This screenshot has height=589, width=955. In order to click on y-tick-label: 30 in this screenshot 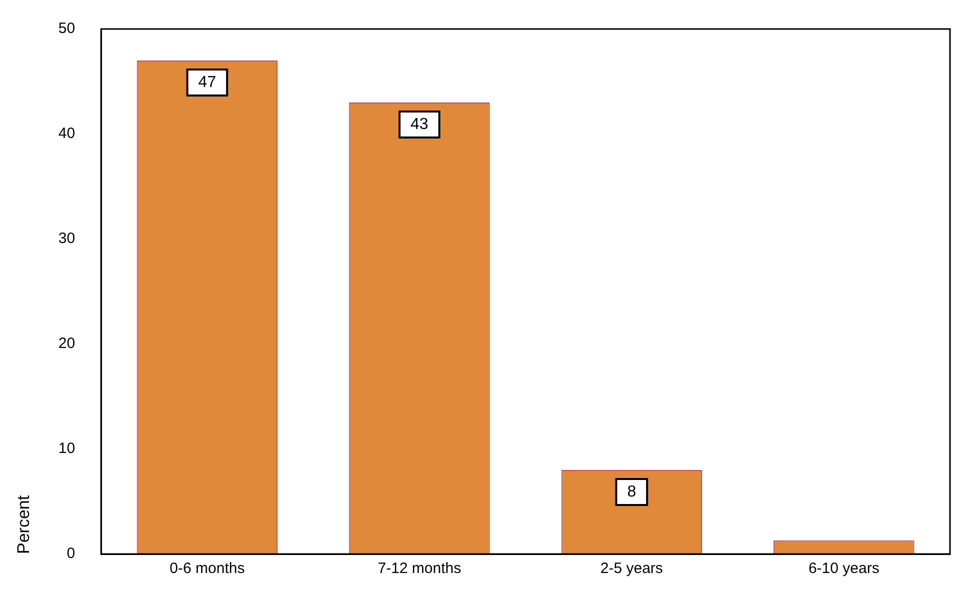, I will do `click(67, 239)`.